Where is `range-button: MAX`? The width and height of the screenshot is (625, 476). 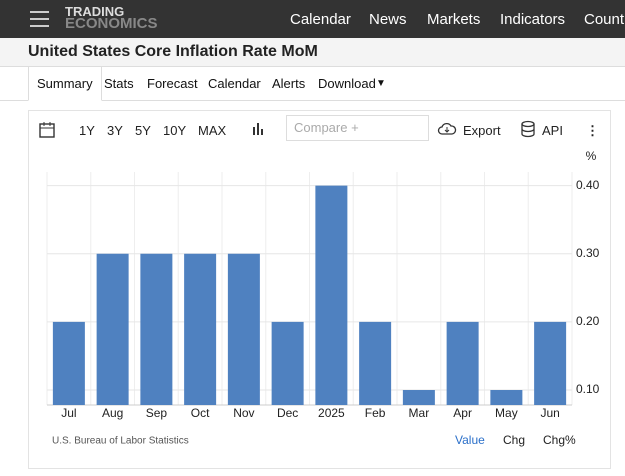 range-button: MAX is located at coordinates (212, 130).